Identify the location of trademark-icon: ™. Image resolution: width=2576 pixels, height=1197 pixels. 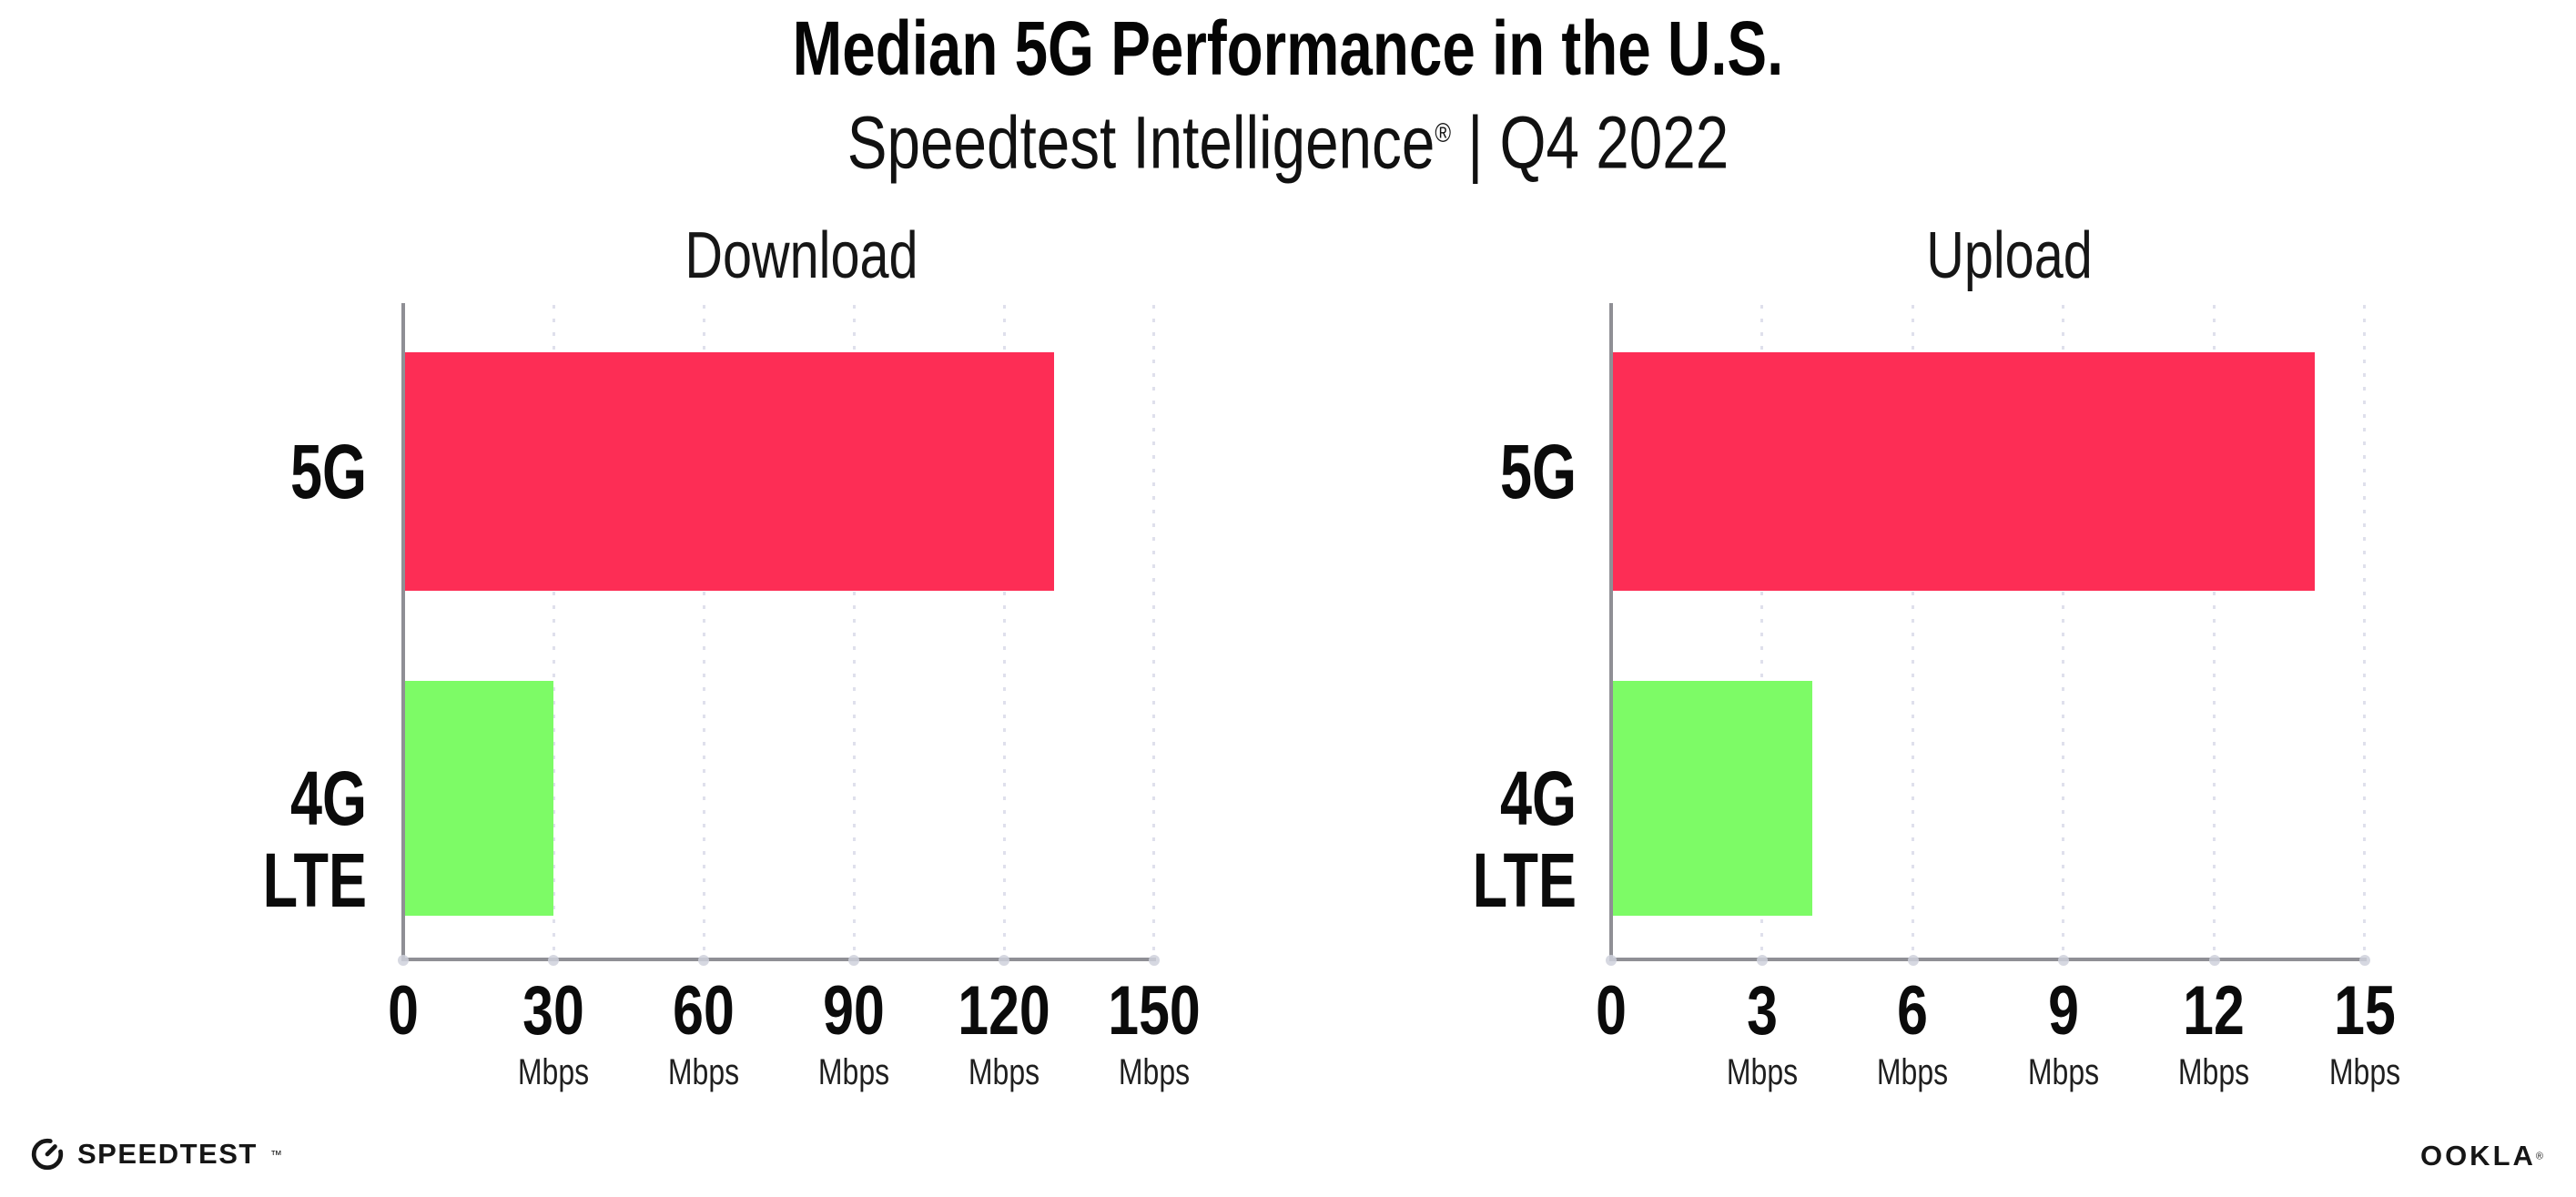
(275, 1154).